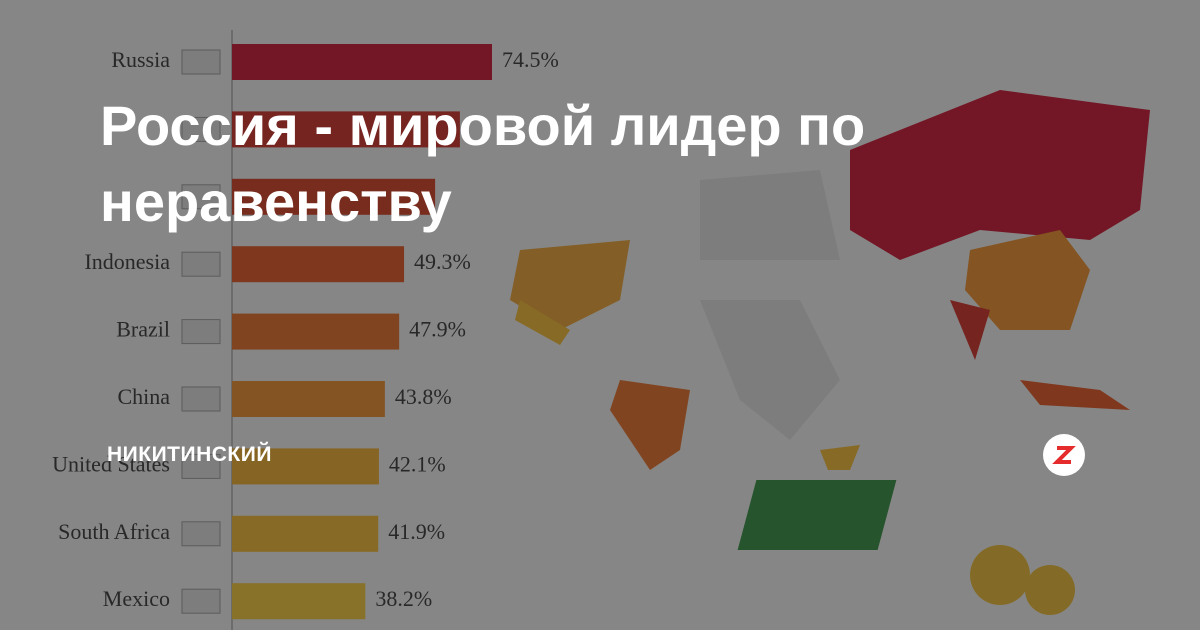 The width and height of the screenshot is (1200, 630). I want to click on headline: Россия - мировой лидер по неравенству, so click(483, 163).